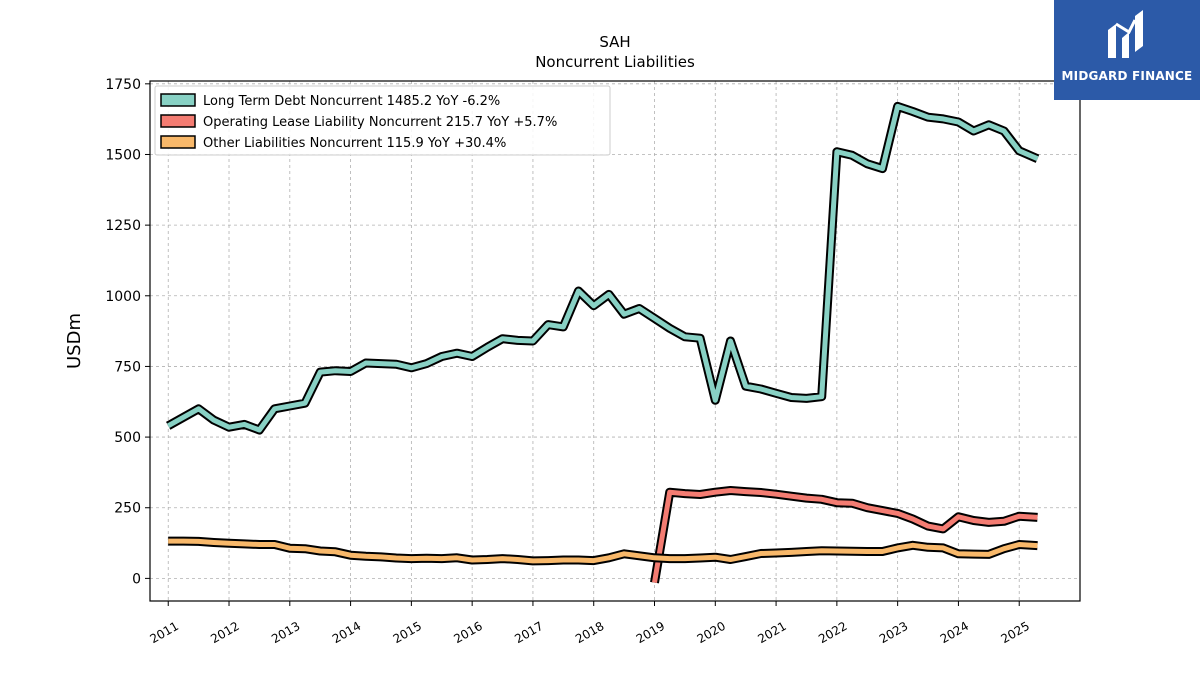 This screenshot has width=1200, height=675. I want to click on y-tick-label: 1250, so click(123, 226).